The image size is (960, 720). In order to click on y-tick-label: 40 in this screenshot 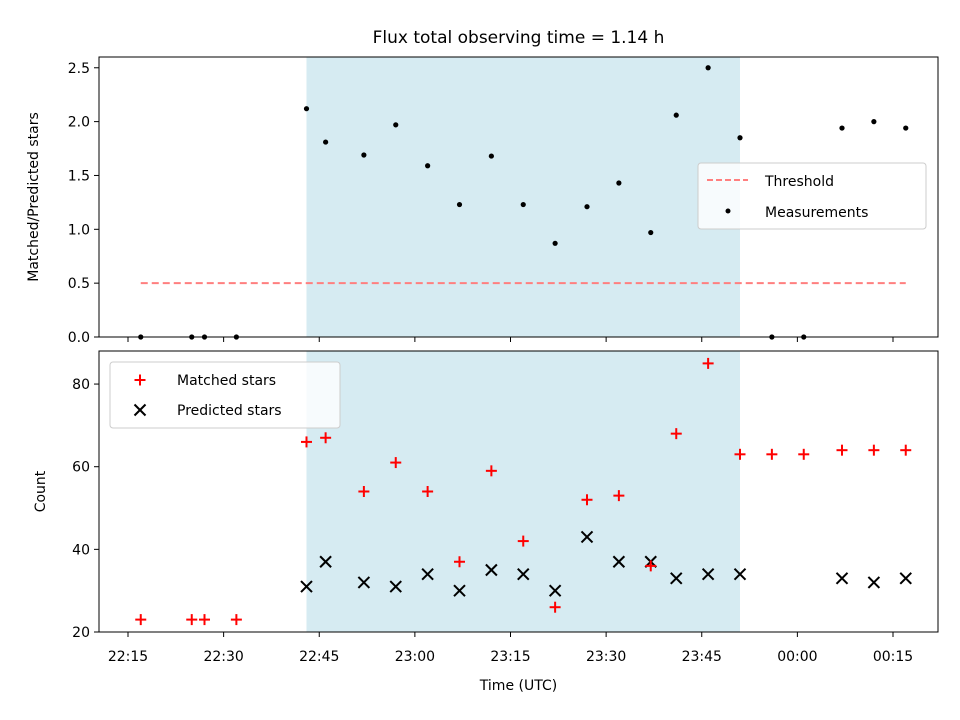, I will do `click(81, 550)`.